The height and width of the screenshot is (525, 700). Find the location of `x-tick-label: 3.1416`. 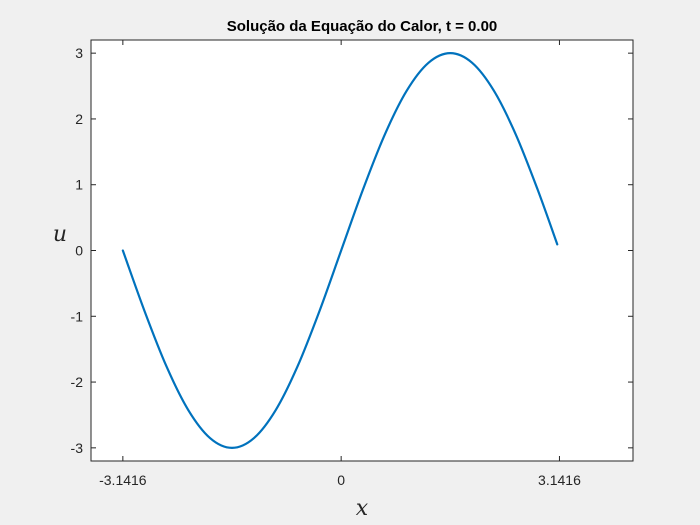

x-tick-label: 3.1416 is located at coordinates (559, 480).